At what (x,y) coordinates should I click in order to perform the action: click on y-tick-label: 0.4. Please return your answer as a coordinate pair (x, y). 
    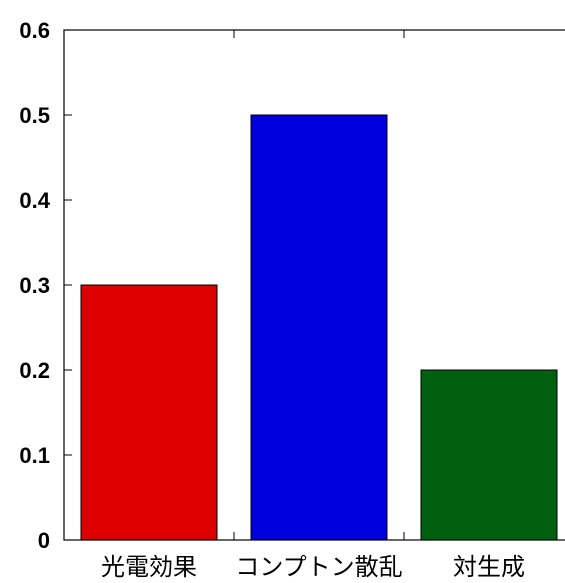
    Looking at the image, I should click on (34, 200).